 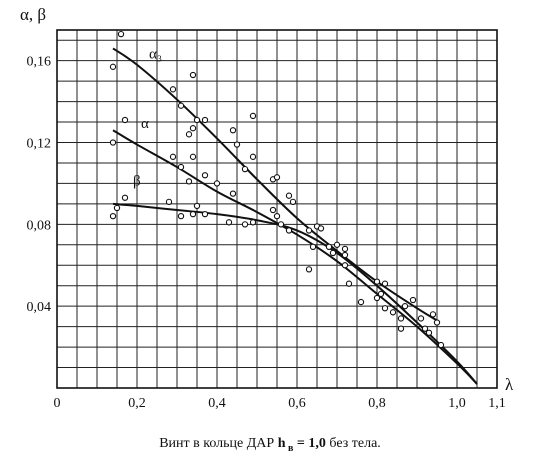 I want to click on x-tick-label: 1,1, so click(x=497, y=403).